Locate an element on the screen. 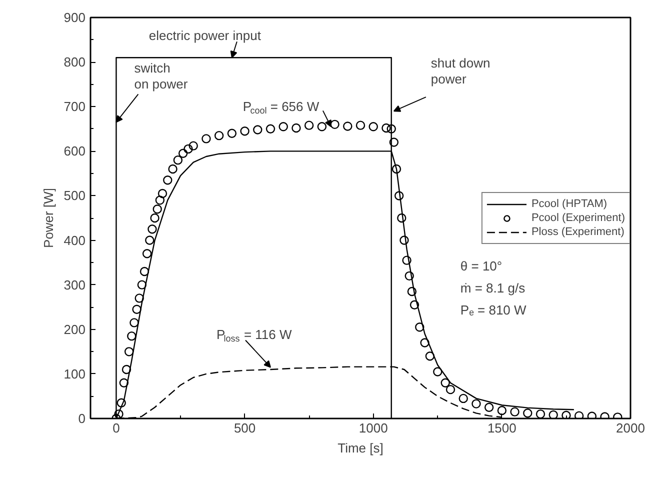 The width and height of the screenshot is (650, 481). annotation: θ = 10° is located at coordinates (481, 266).